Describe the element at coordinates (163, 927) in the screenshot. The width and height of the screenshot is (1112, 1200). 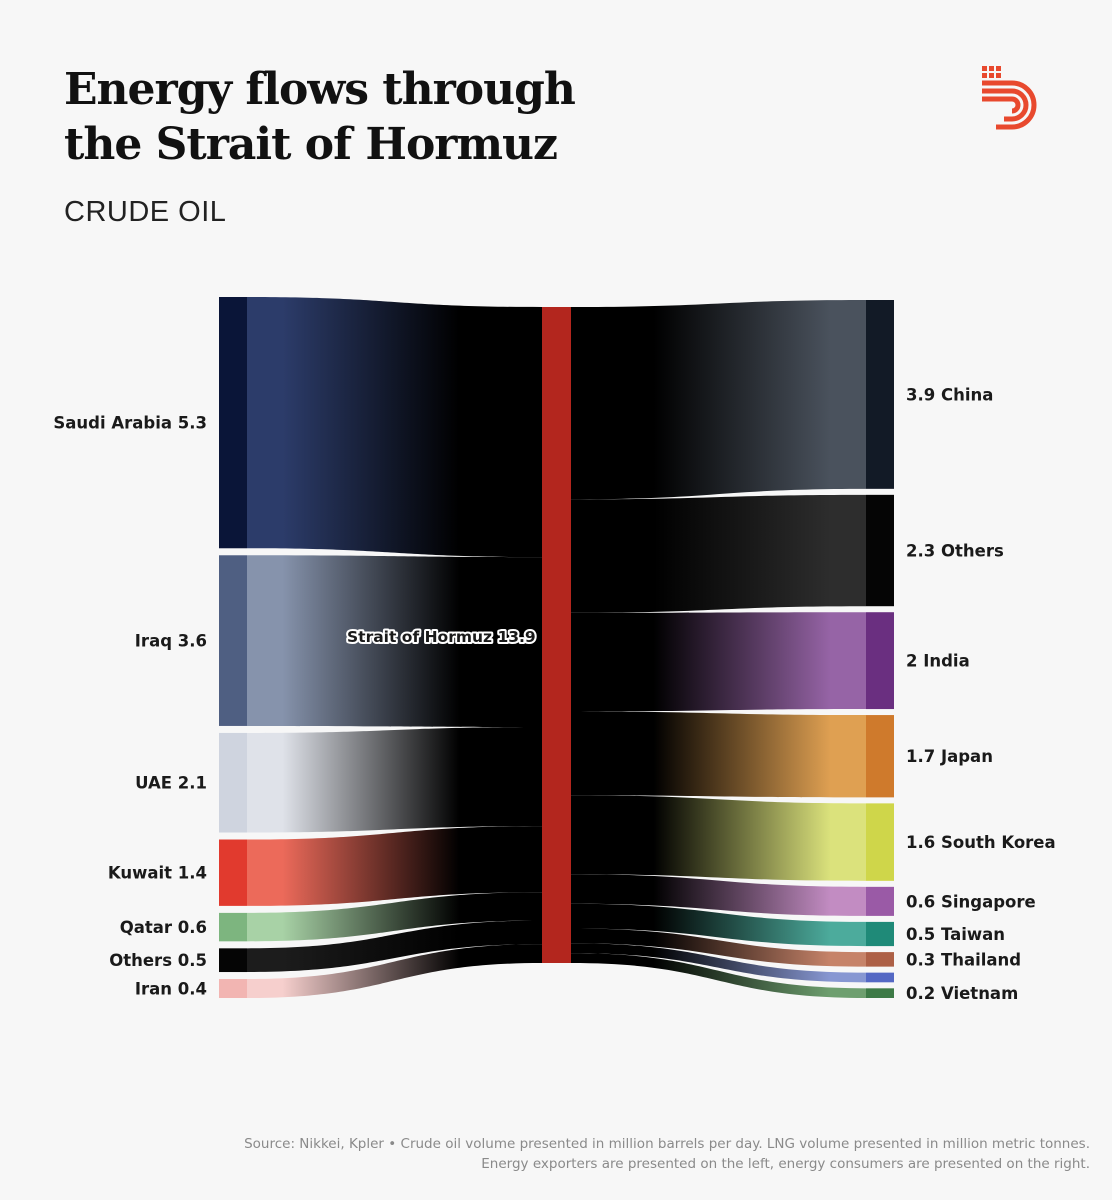
I see `label-source-qatar: Qatar 0.6` at that location.